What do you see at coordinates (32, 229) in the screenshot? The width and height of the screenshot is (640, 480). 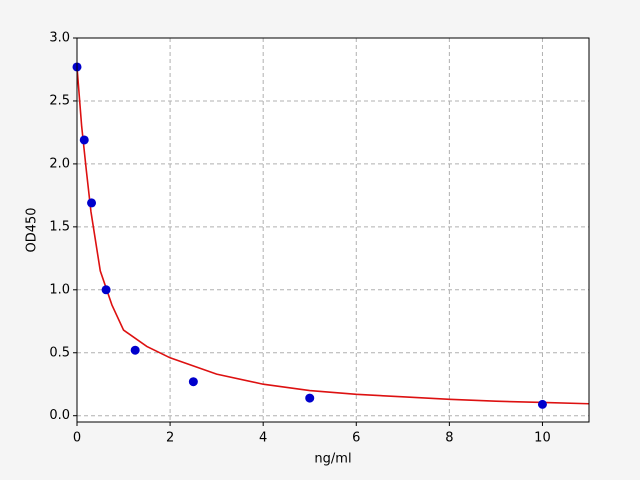 I see `y-axis-label: OD450` at bounding box center [32, 229].